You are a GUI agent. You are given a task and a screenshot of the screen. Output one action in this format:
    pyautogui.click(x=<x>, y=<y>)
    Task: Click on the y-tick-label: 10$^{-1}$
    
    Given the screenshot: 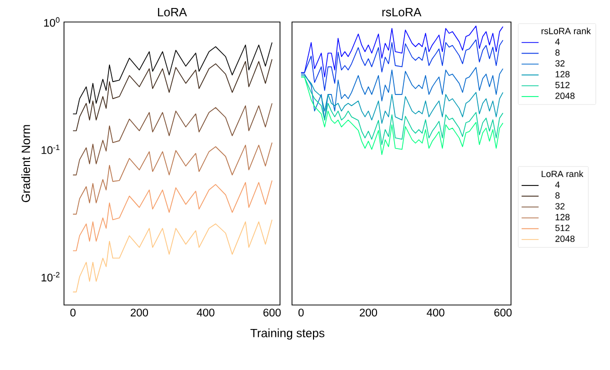 What is the action you would take?
    pyautogui.click(x=51, y=149)
    